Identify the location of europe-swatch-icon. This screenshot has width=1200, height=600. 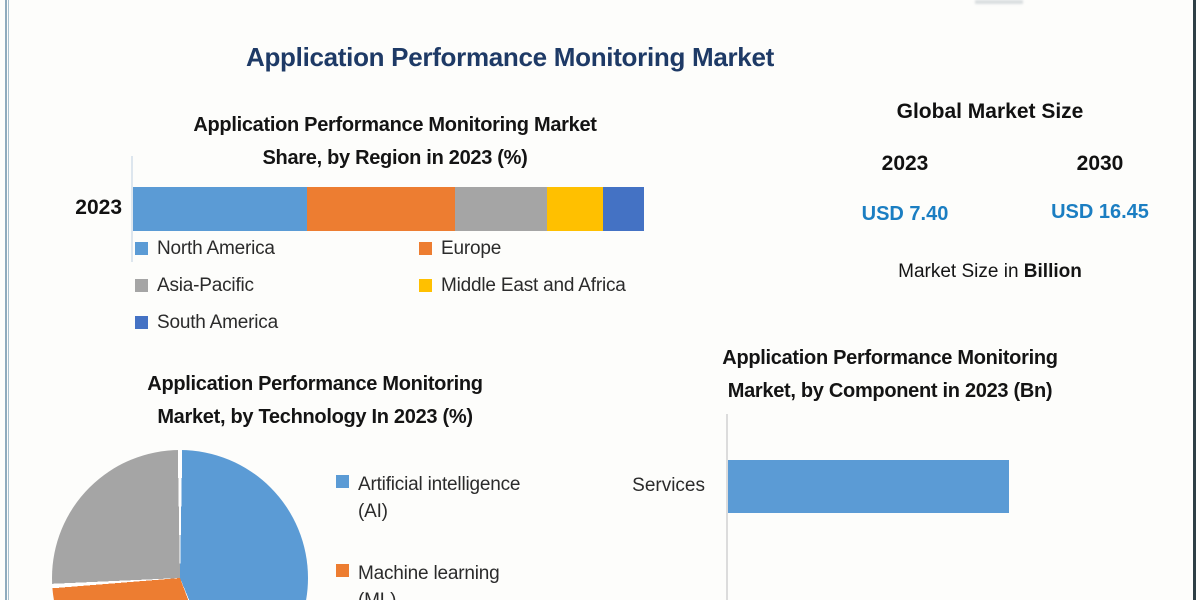
(425, 248).